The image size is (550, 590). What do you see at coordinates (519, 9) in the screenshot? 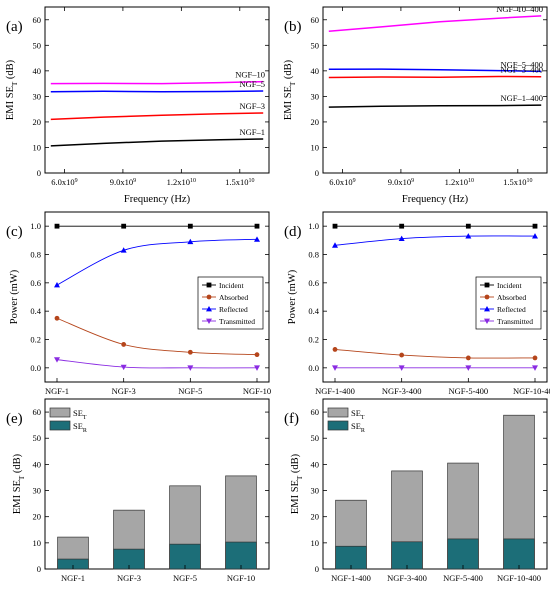
I see `series-label: NGF–10–400` at bounding box center [519, 9].